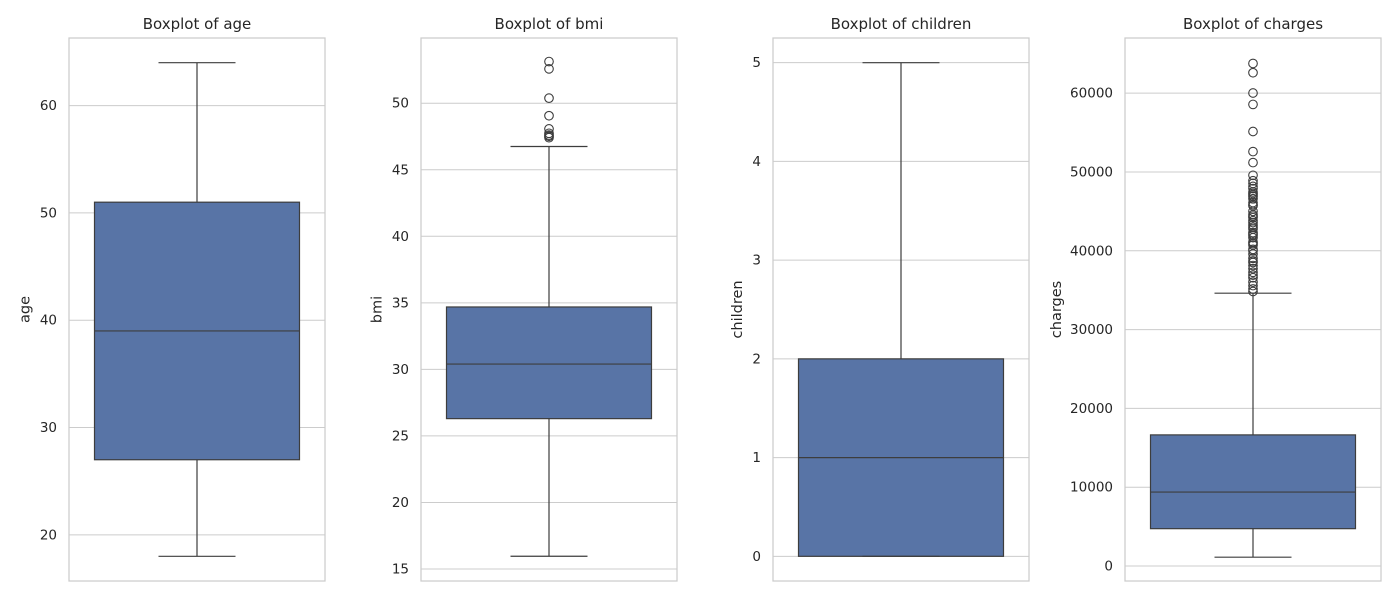 This screenshot has height=600, width=1400. What do you see at coordinates (1091, 251) in the screenshot?
I see `y-tick-label: 40000` at bounding box center [1091, 251].